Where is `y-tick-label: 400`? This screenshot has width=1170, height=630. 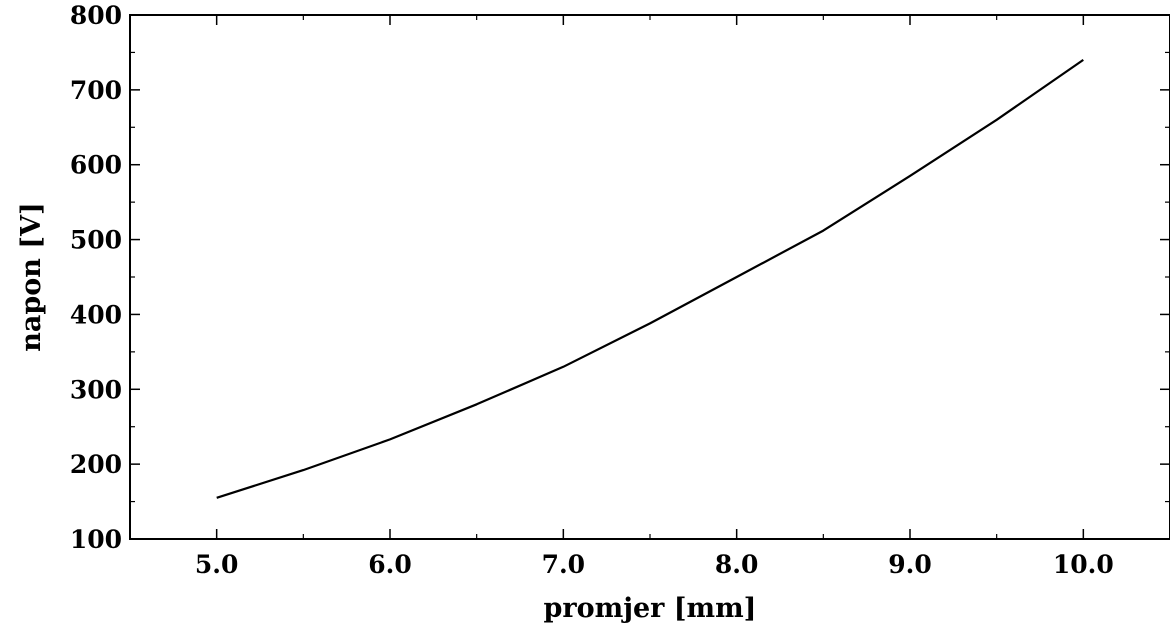 y-tick-label: 400 is located at coordinates (96, 314).